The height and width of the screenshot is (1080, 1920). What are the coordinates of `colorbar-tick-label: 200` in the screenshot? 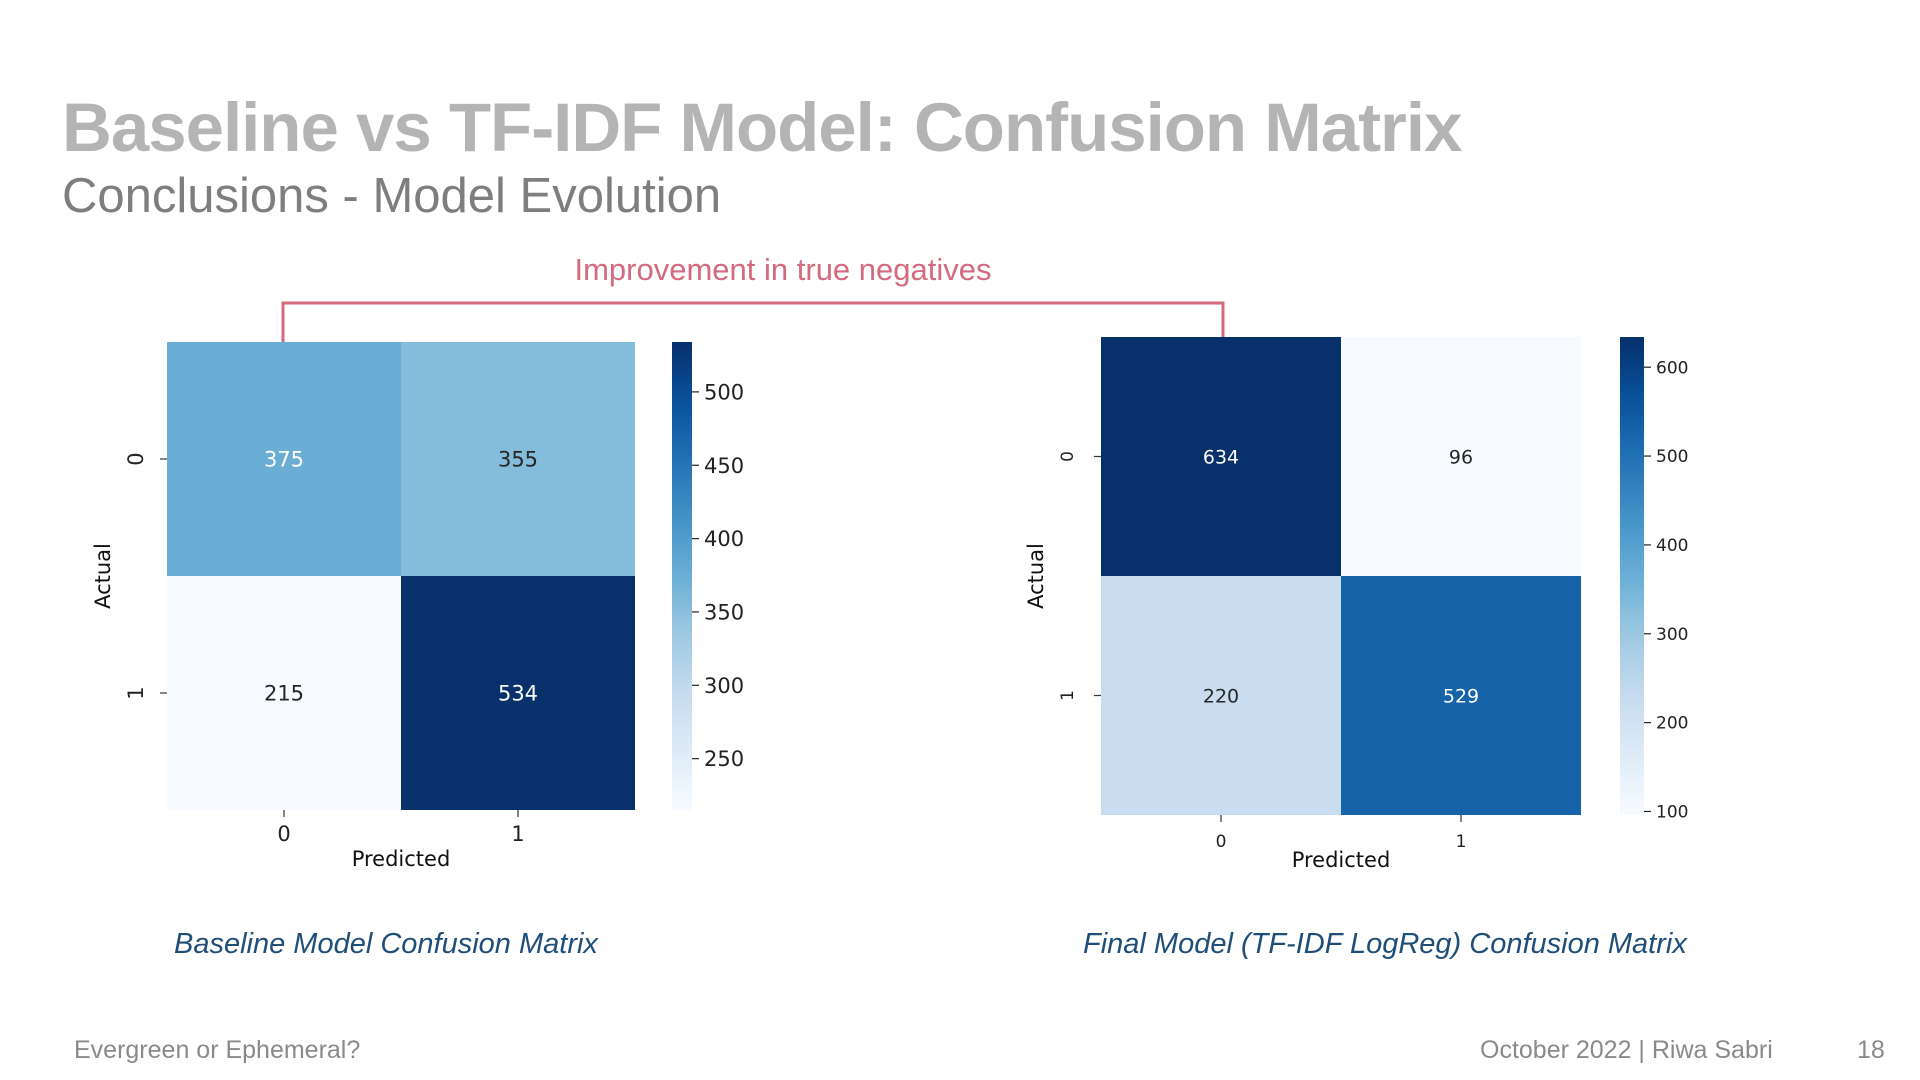 It's located at (1672, 724).